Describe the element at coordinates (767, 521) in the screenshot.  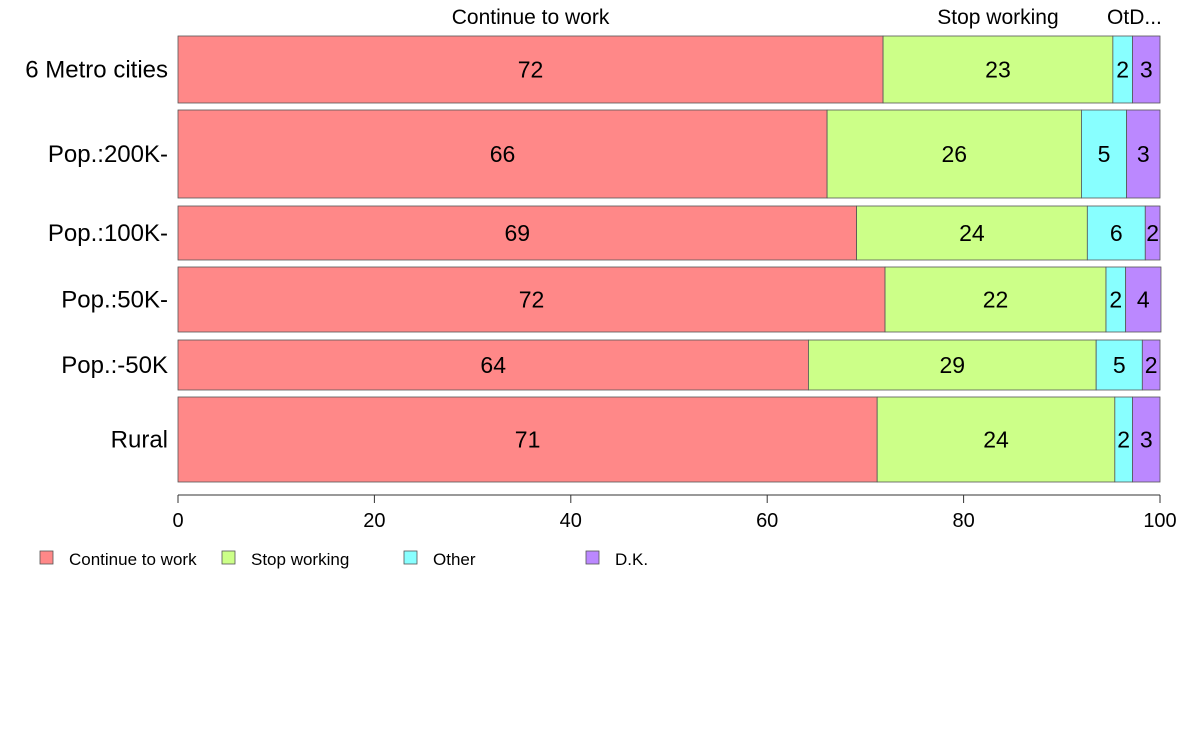
I see `x-tick-label: 60` at that location.